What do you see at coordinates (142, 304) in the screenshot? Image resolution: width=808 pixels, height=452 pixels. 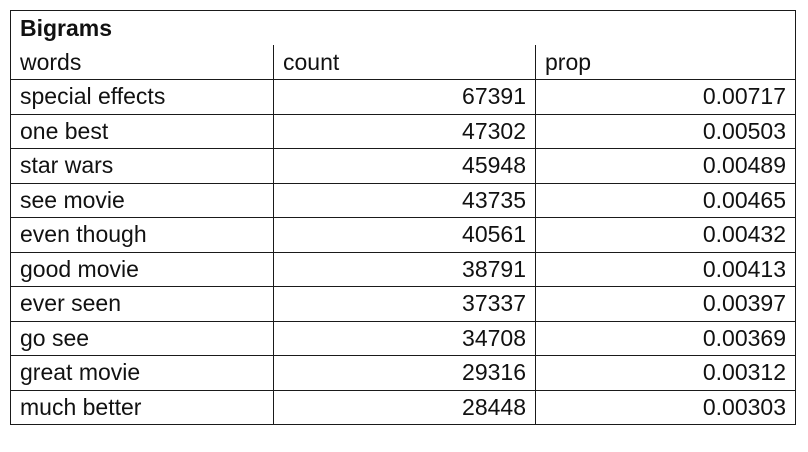 I see `cell-words: ever seen` at bounding box center [142, 304].